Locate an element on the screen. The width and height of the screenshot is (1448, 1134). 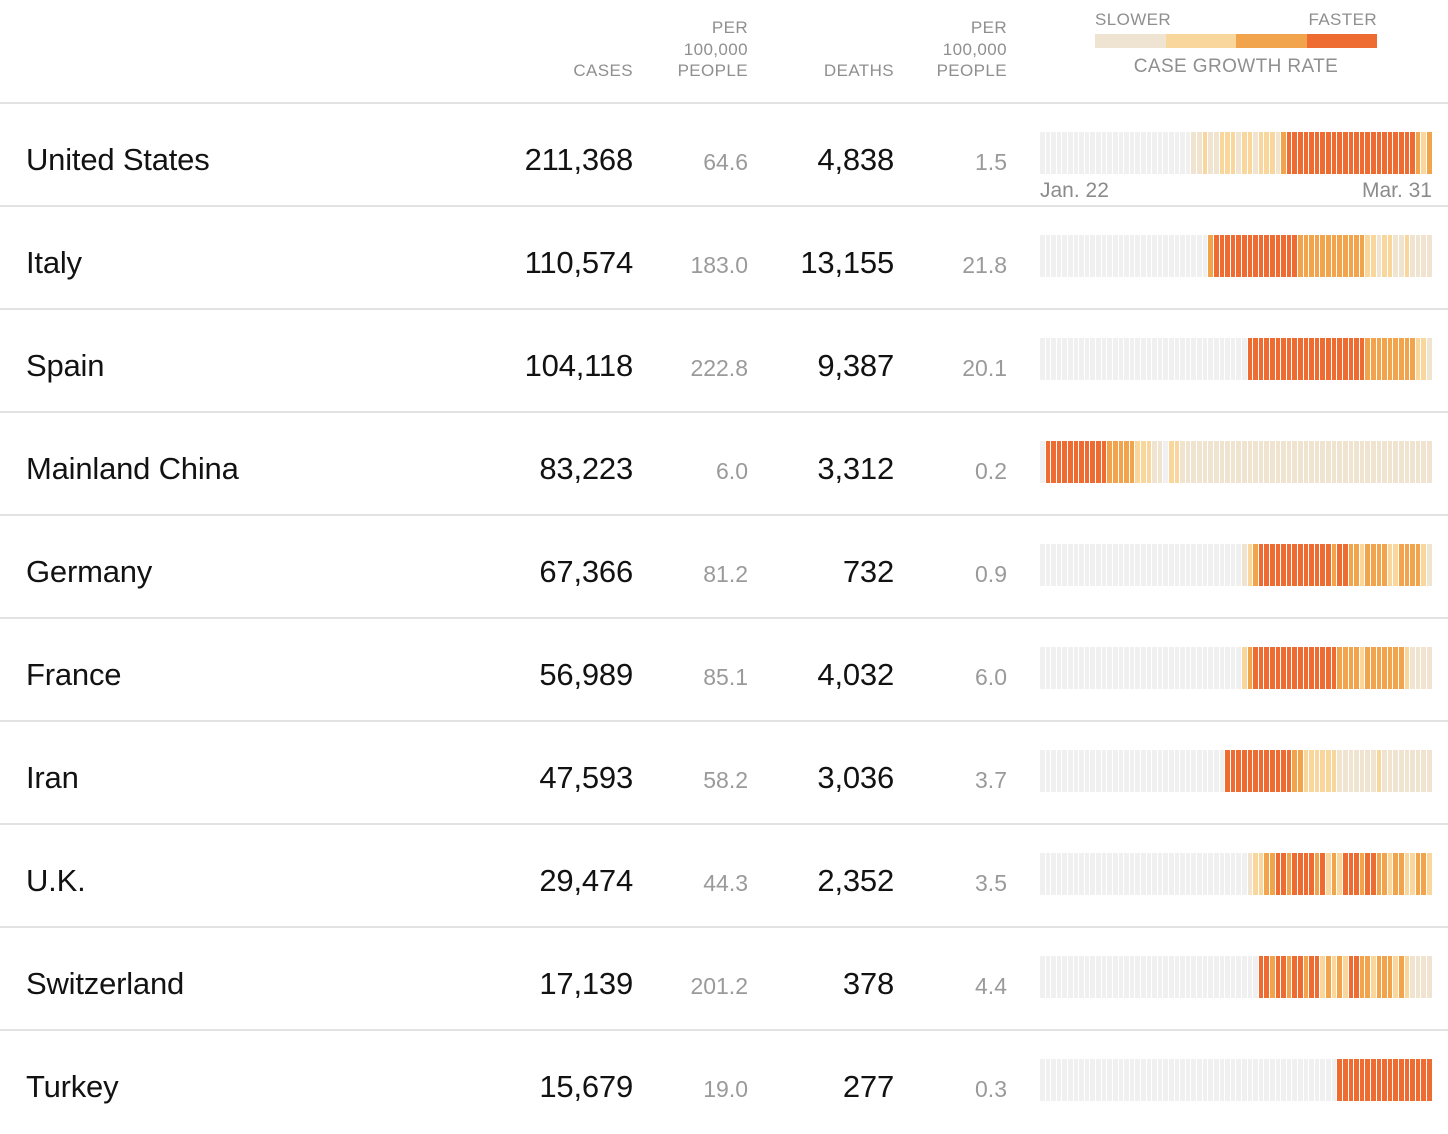
deaths-per-100k-column-header: PER 100,000 PEOPLE is located at coordinates (971, 49).